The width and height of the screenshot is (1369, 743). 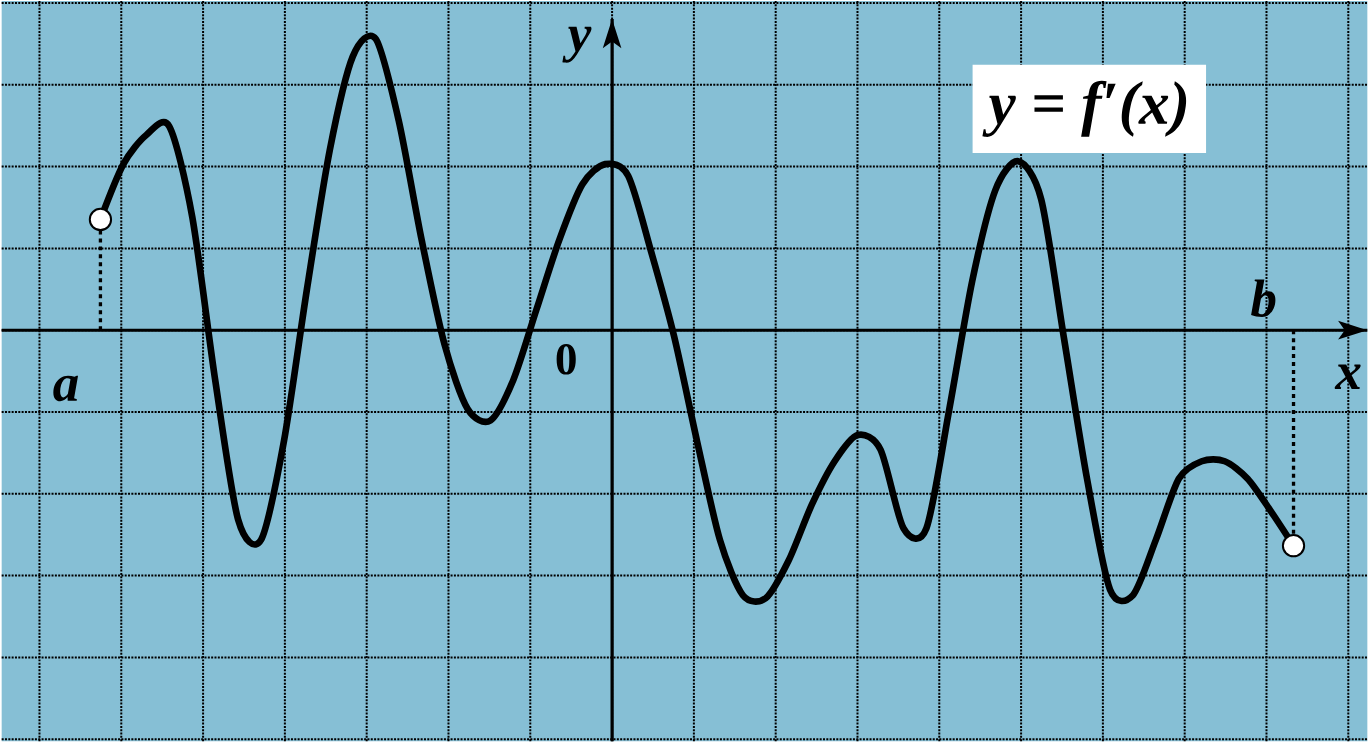 I want to click on x-axis-title: x, so click(x=1347, y=377).